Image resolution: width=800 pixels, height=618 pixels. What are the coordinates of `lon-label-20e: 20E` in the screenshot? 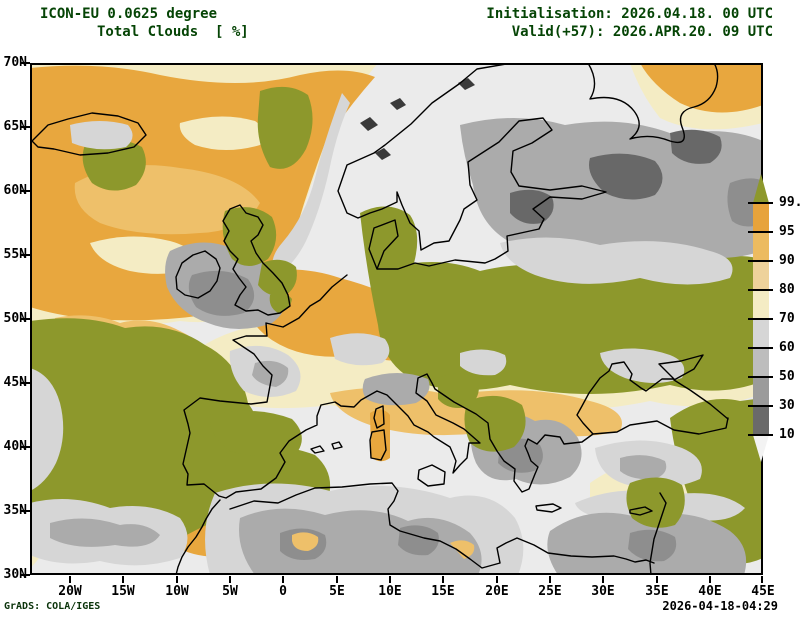 It's located at (497, 591).